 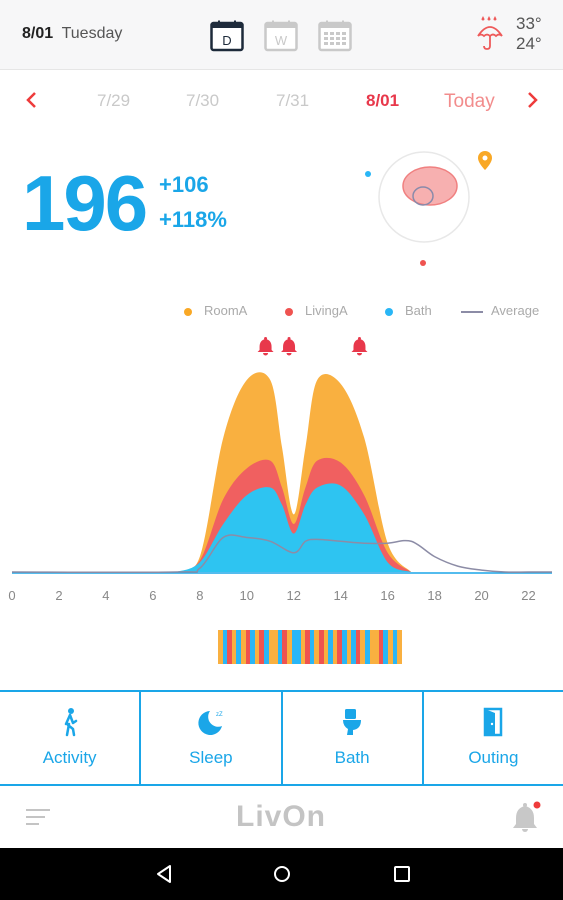 What do you see at coordinates (38, 33) in the screenshot?
I see `date-value: 8/01` at bounding box center [38, 33].